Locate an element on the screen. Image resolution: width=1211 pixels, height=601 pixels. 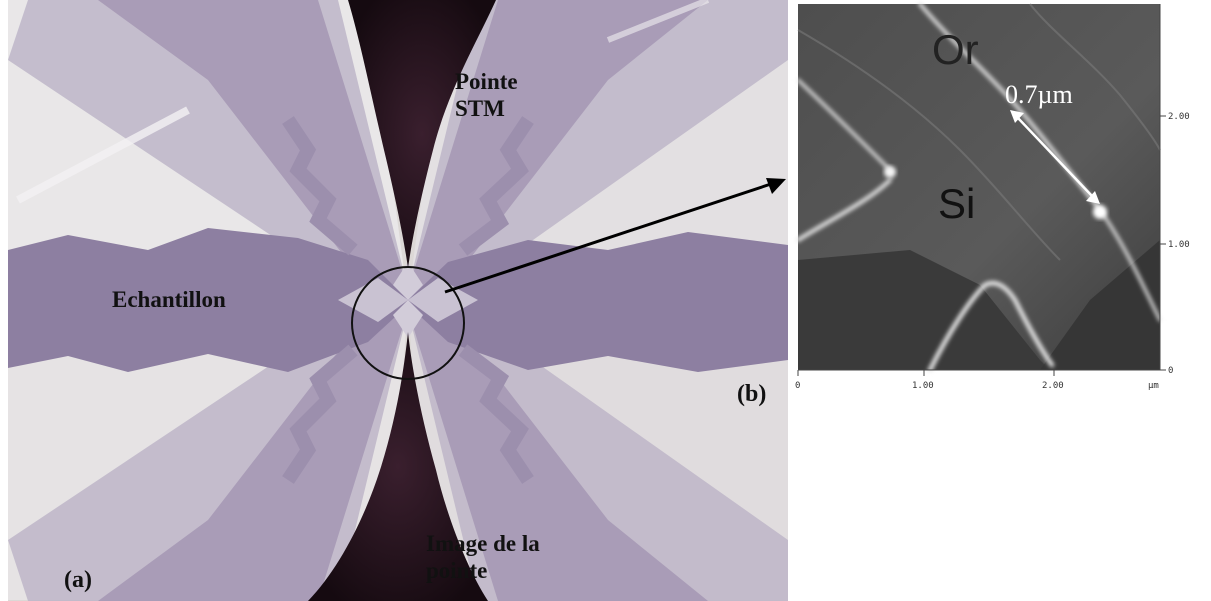
panel-a-label: (a) is located at coordinates (78, 580).